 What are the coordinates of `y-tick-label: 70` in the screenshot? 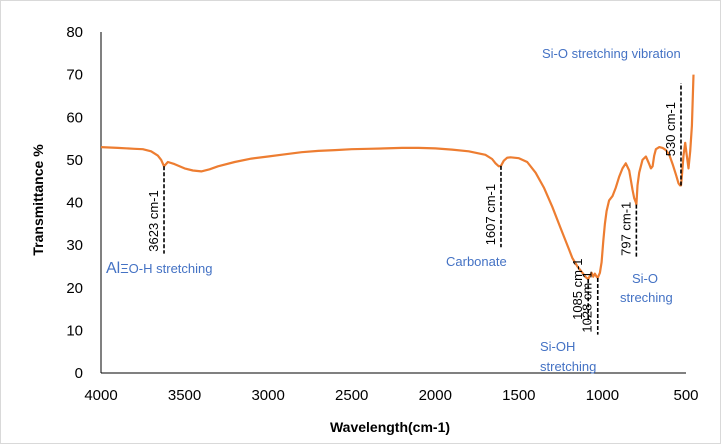 It's located at (74, 75).